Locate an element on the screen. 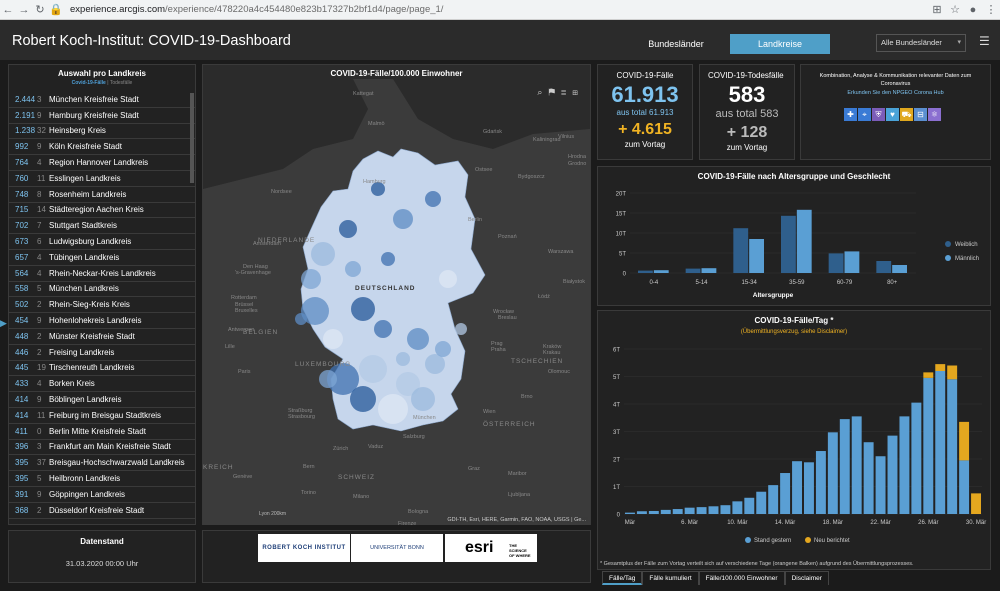 Image resolution: width=1000 pixels, height=591 pixels. list-item: 414 11 Freiburg im Breisgau Stadtkreis is located at coordinates (102, 416).